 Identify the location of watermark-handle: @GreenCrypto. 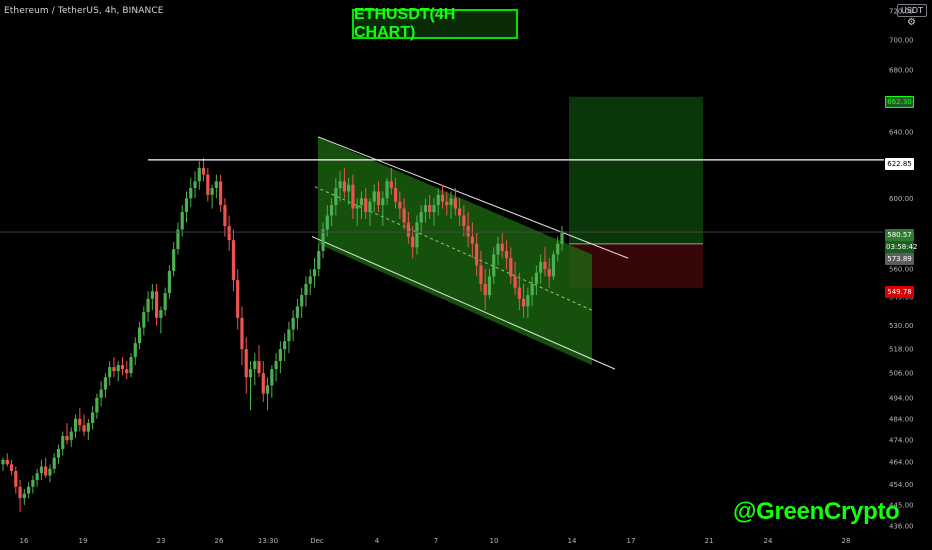
(816, 511).